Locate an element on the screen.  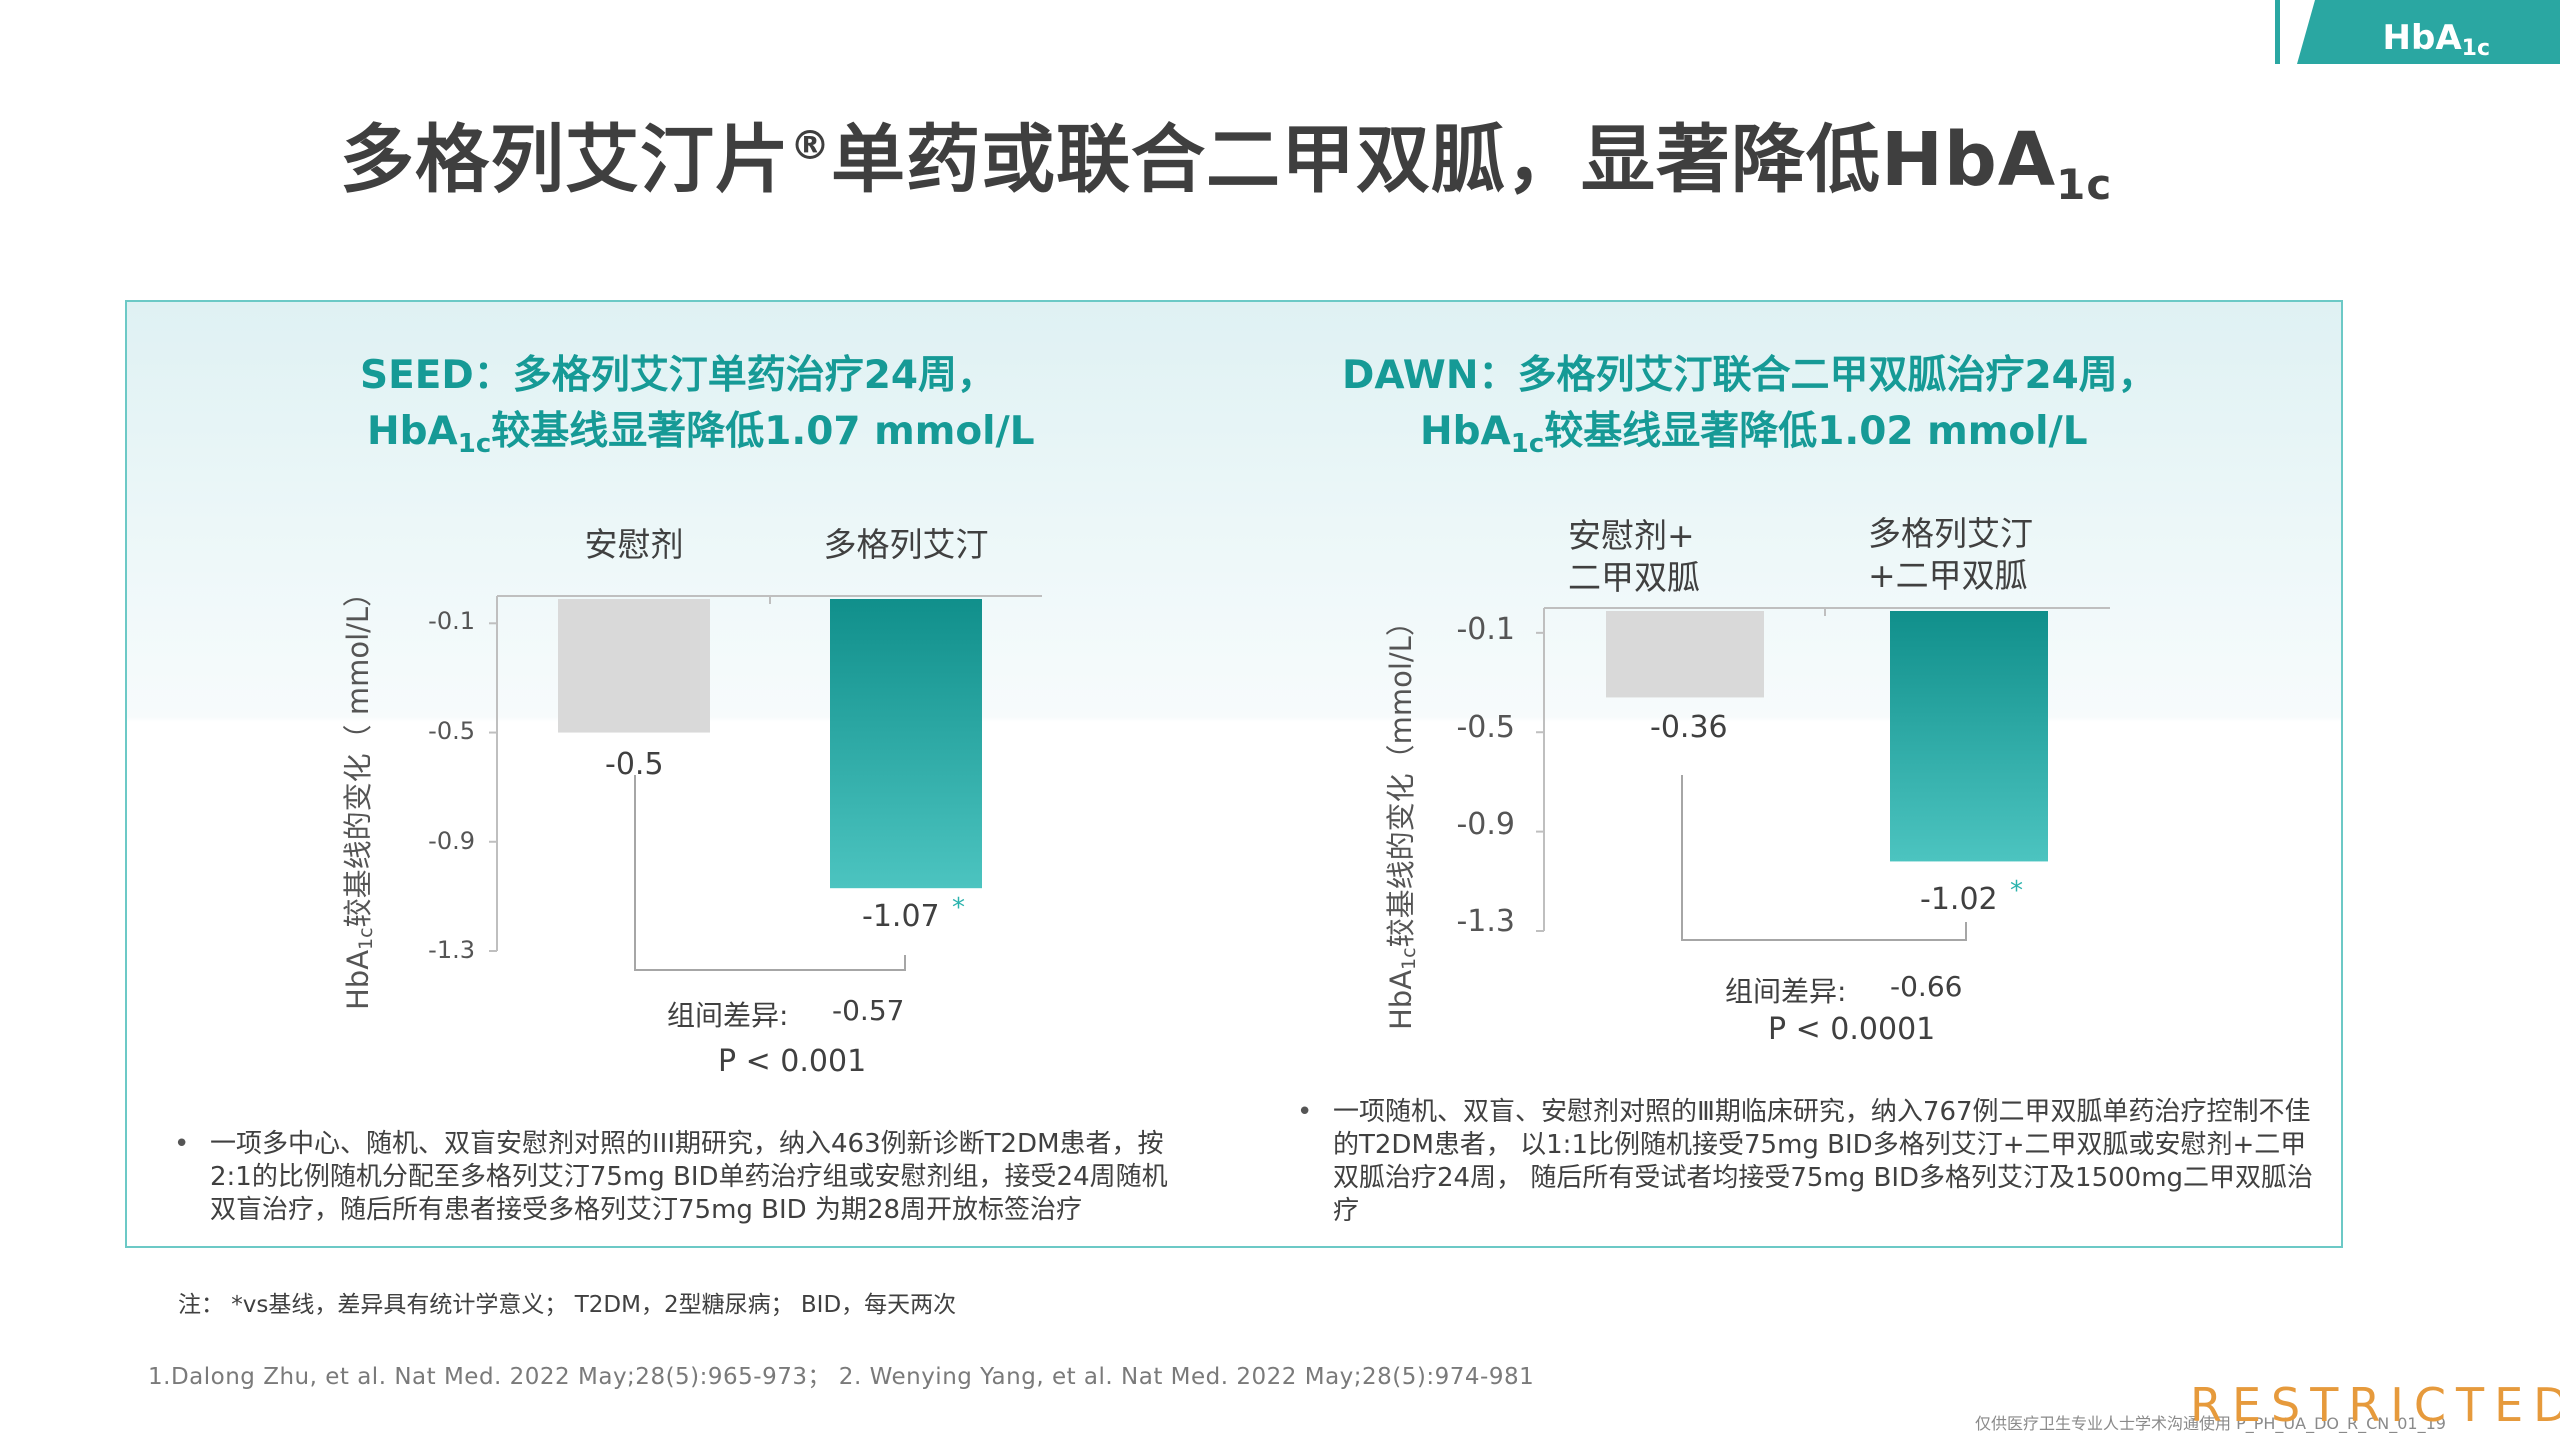
seed-value-label: -1.07 is located at coordinates (901, 916).